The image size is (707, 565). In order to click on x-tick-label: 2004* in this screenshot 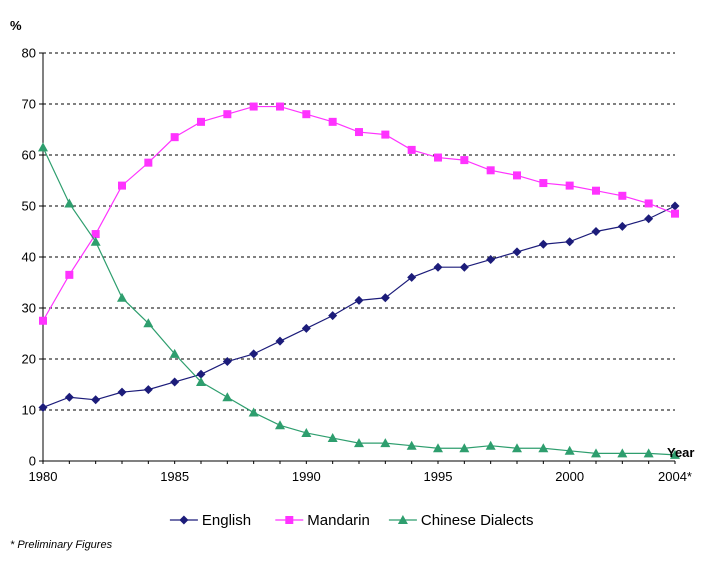, I will do `click(675, 476)`.